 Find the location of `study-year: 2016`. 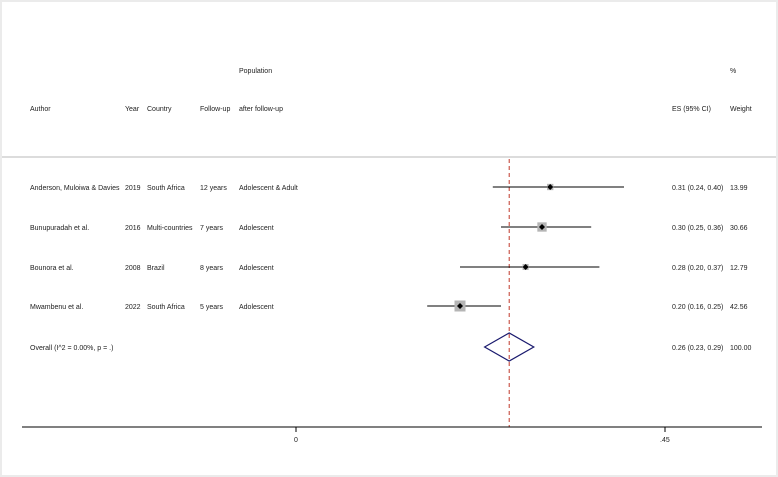

study-year: 2016 is located at coordinates (133, 228).